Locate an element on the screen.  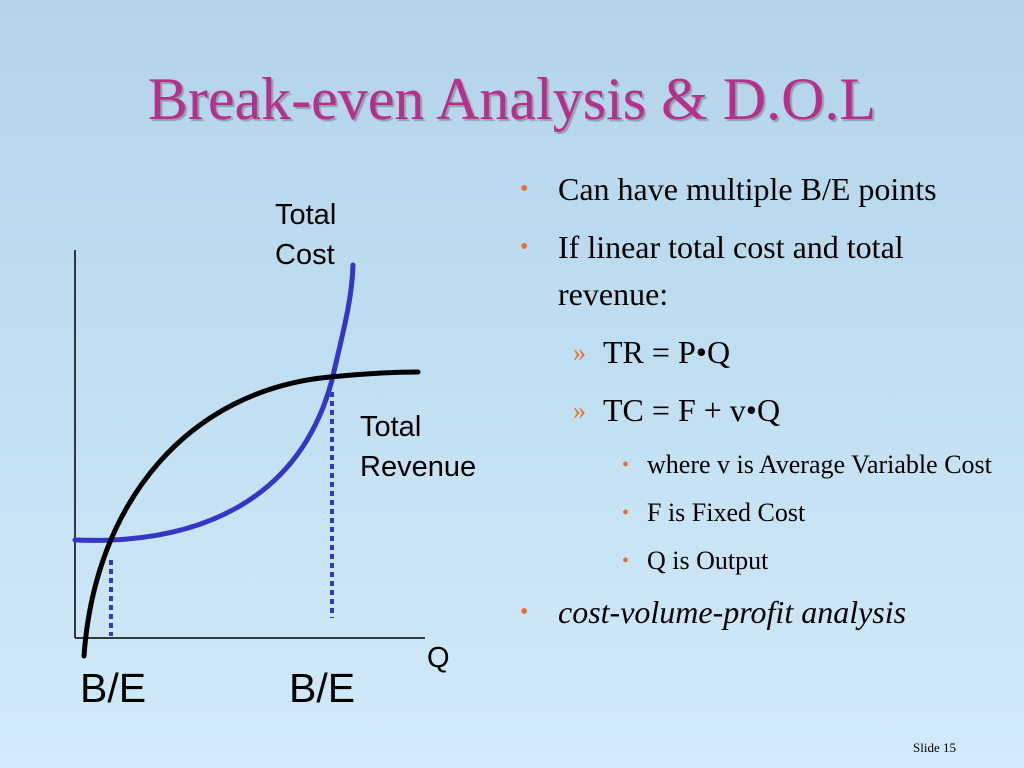
total-cost-label-line1: Total is located at coordinates (306, 215).